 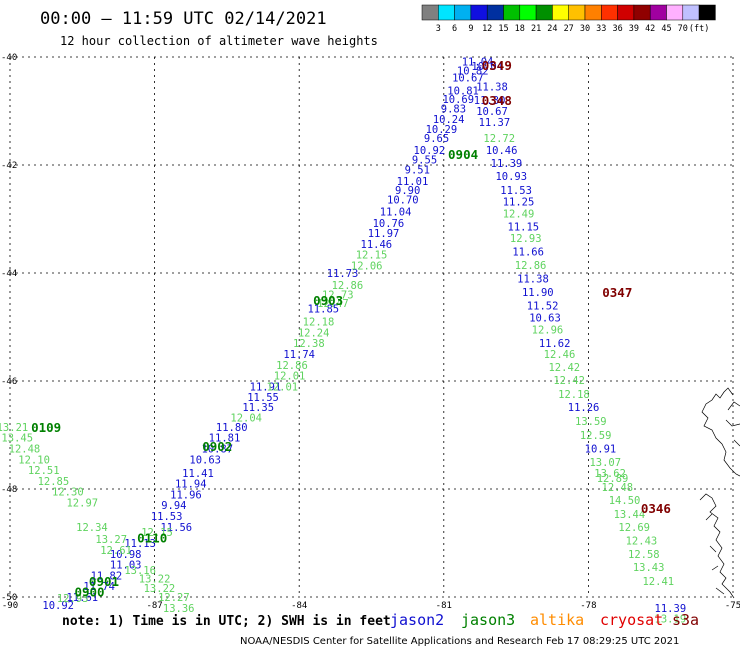 What do you see at coordinates (617, 29) in the screenshot?
I see `legend-label: 36` at bounding box center [617, 29].